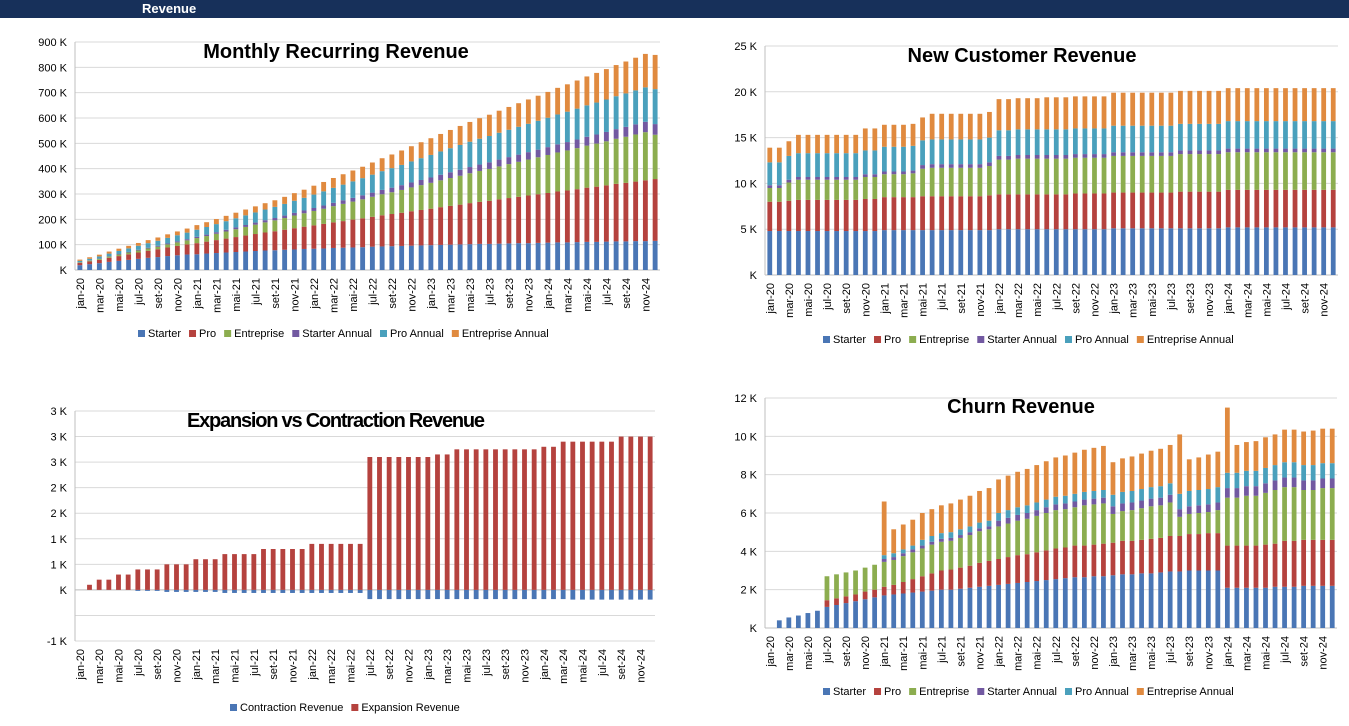  What do you see at coordinates (642, 666) in the screenshot?
I see `x-tick-label: nov-24` at bounding box center [642, 666].